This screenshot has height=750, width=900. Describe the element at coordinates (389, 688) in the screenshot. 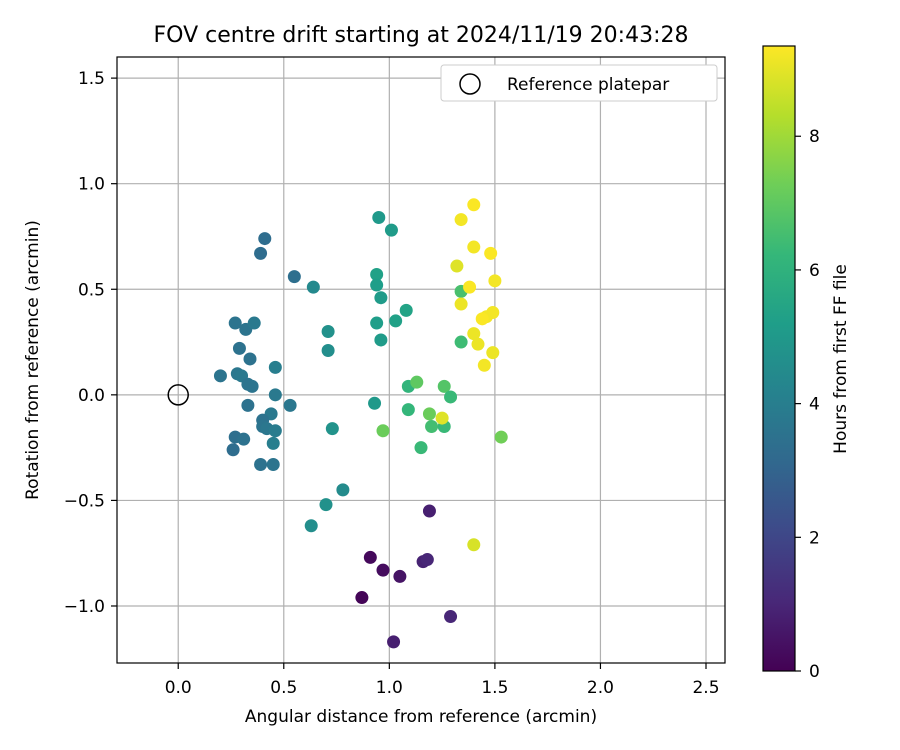

I see `x-tick-label: 1.0` at that location.